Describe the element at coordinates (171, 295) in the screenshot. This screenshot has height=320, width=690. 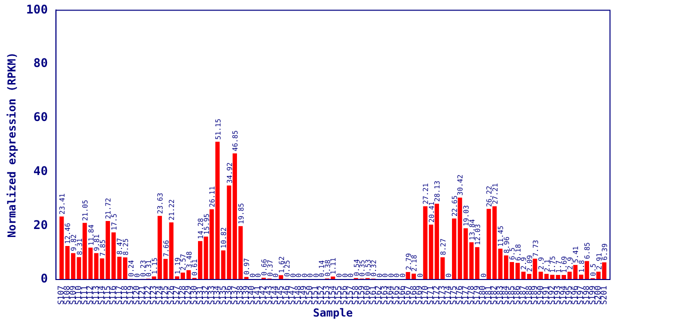
I see `x-tick-label: S126` at that location.